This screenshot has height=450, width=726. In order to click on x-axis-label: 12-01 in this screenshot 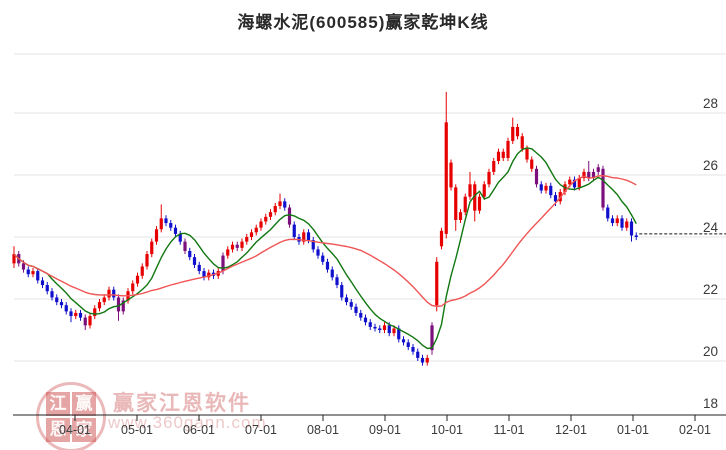, I will do `click(571, 430)`.